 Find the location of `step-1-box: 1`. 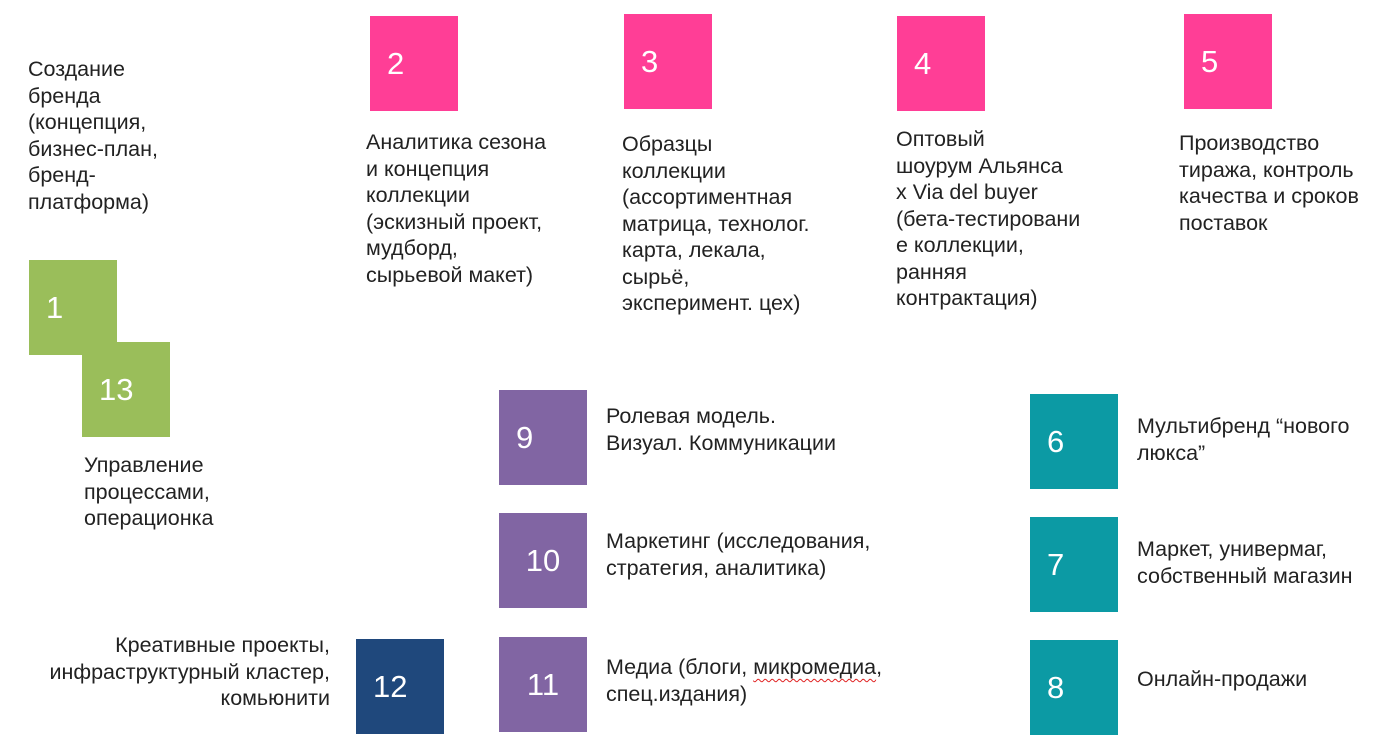

step-1-box: 1 is located at coordinates (73, 307).